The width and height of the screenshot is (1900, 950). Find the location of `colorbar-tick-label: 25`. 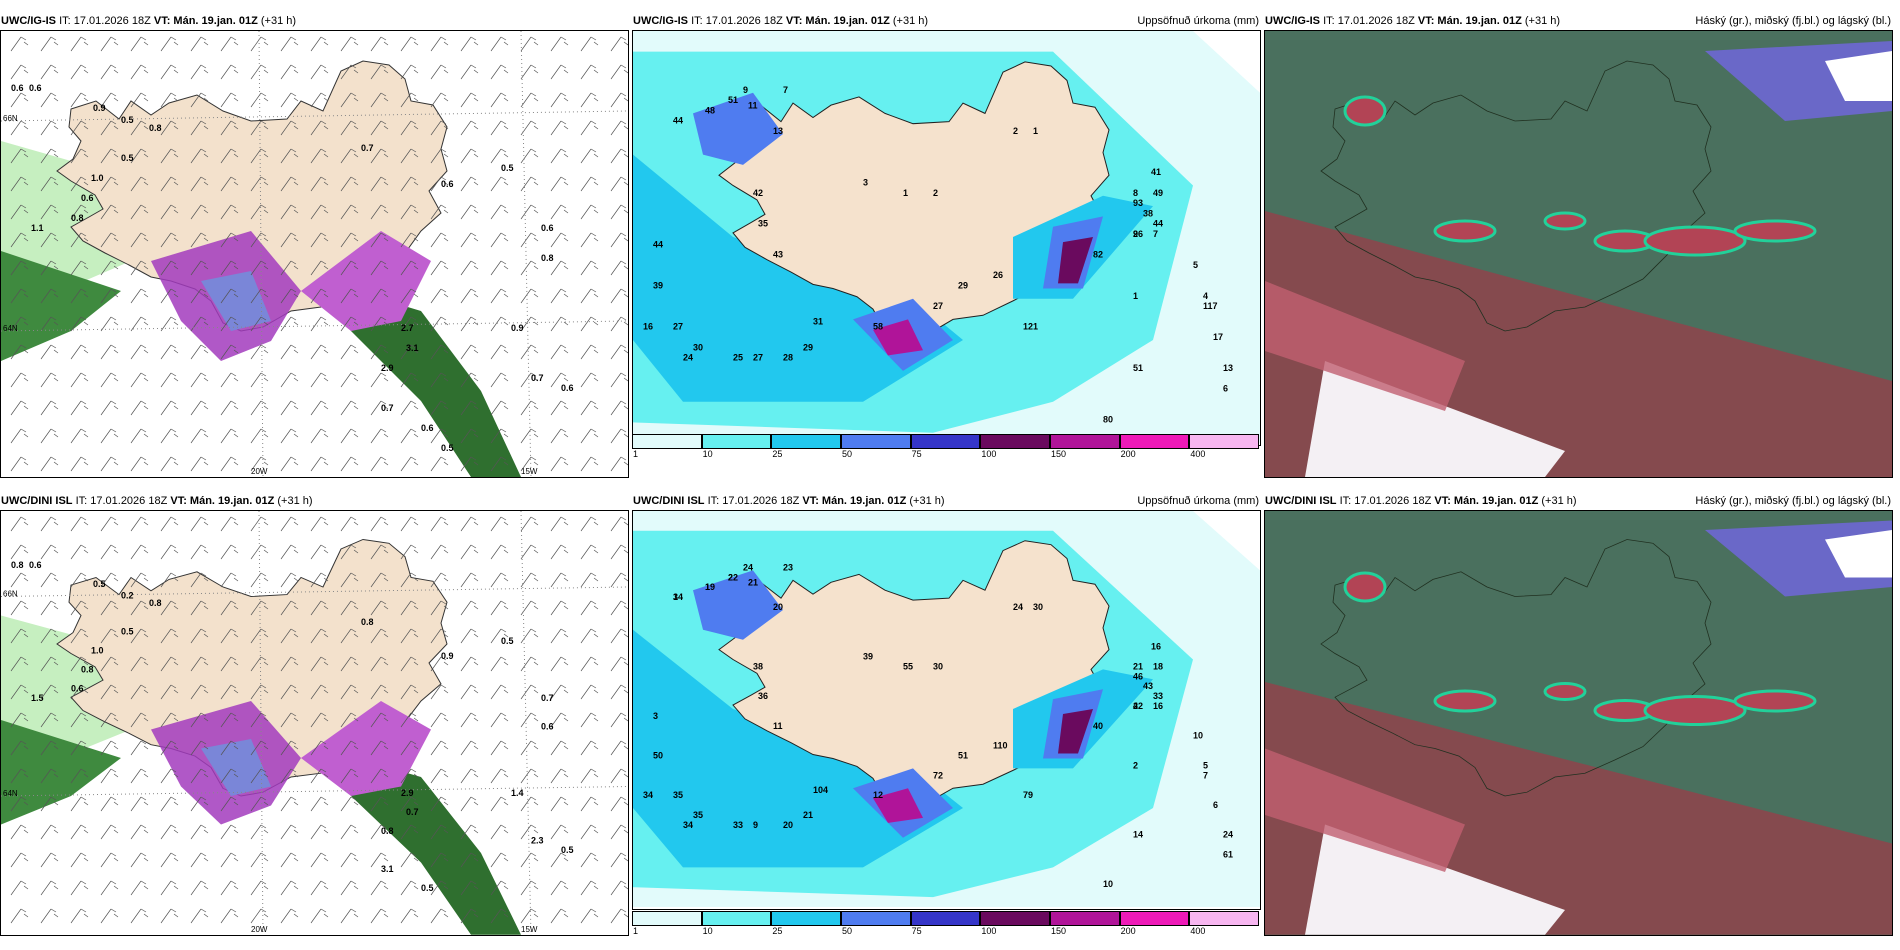

colorbar-tick-label: 25 is located at coordinates (777, 931).